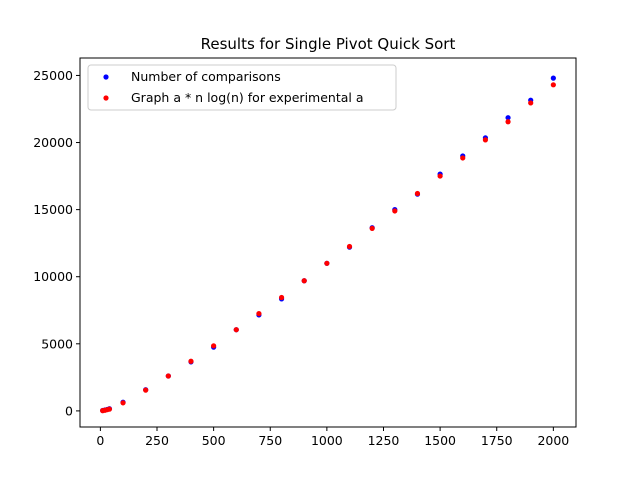 This screenshot has width=640, height=480. What do you see at coordinates (53, 209) in the screenshot?
I see `y-tick-label: 15000` at bounding box center [53, 209].